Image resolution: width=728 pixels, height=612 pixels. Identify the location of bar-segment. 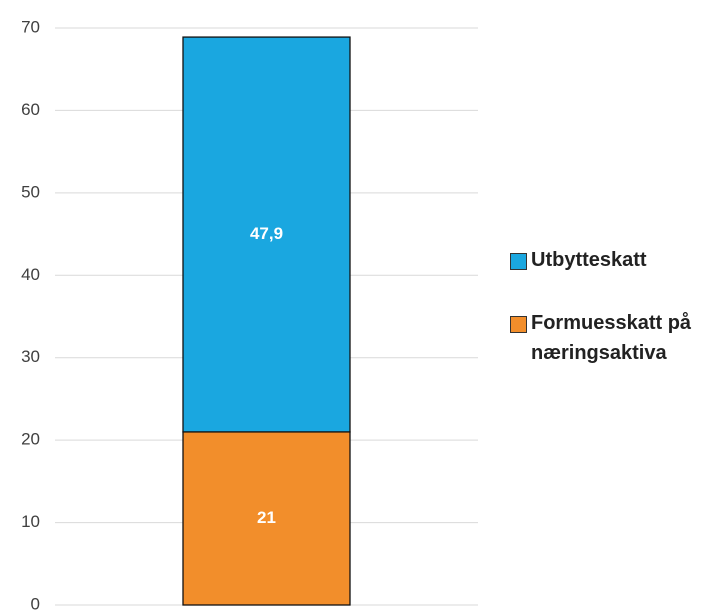
(266, 518).